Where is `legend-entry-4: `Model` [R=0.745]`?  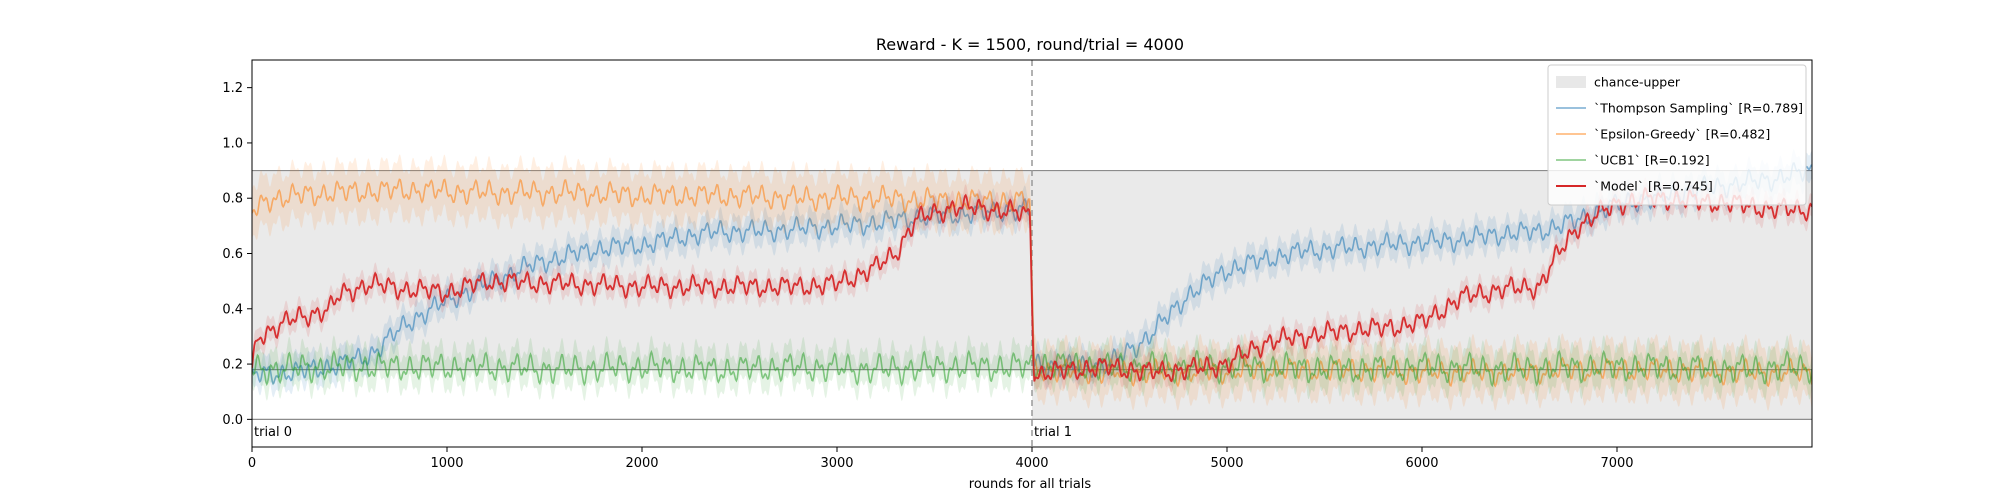 legend-entry-4: `Model` [R=0.745] is located at coordinates (1653, 186).